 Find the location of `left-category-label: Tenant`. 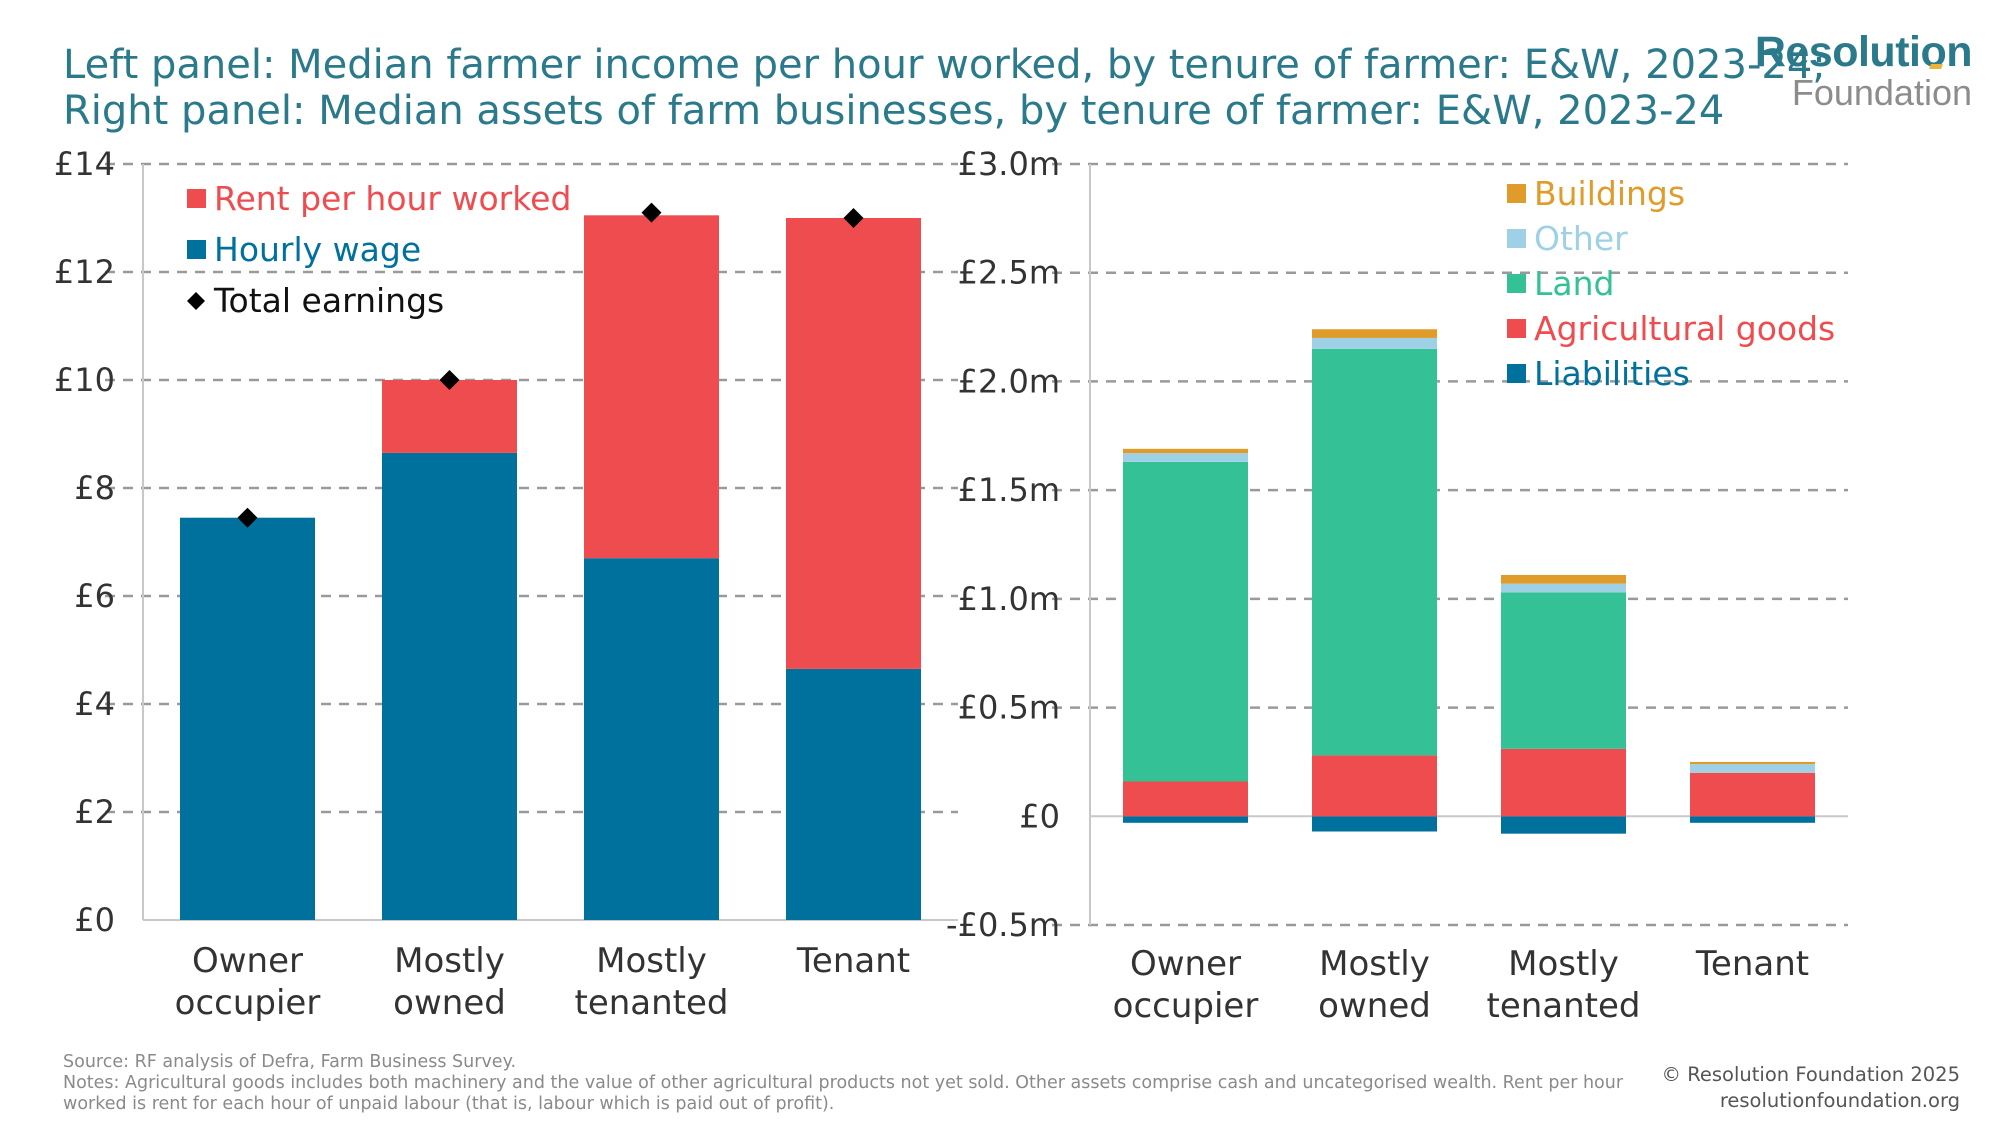

left-category-label: Tenant is located at coordinates (853, 961).